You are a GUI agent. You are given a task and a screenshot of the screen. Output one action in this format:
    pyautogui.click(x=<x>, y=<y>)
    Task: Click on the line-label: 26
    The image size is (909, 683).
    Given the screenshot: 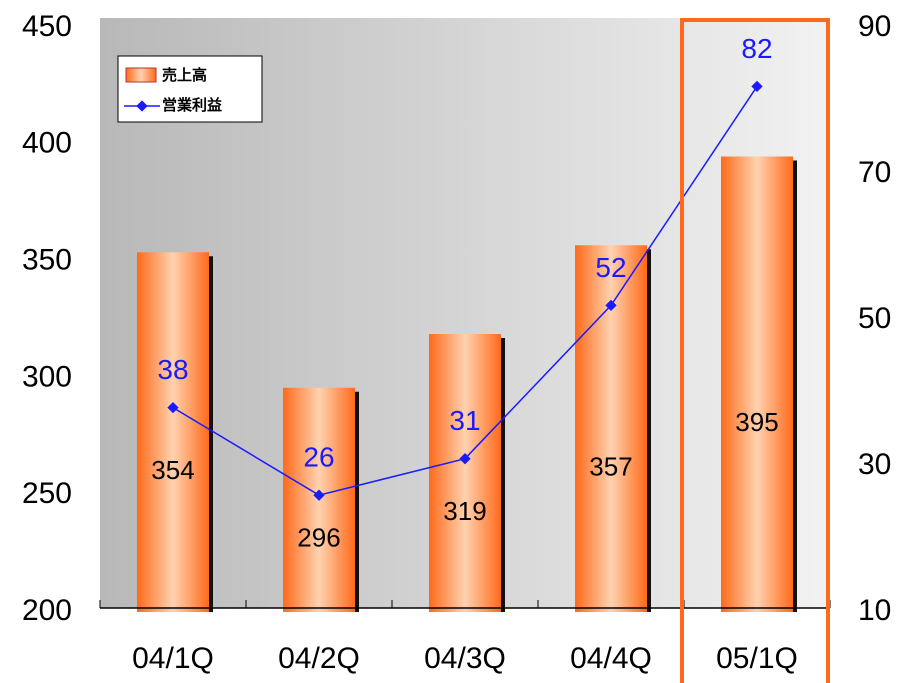 What is the action you would take?
    pyautogui.click(x=318, y=457)
    